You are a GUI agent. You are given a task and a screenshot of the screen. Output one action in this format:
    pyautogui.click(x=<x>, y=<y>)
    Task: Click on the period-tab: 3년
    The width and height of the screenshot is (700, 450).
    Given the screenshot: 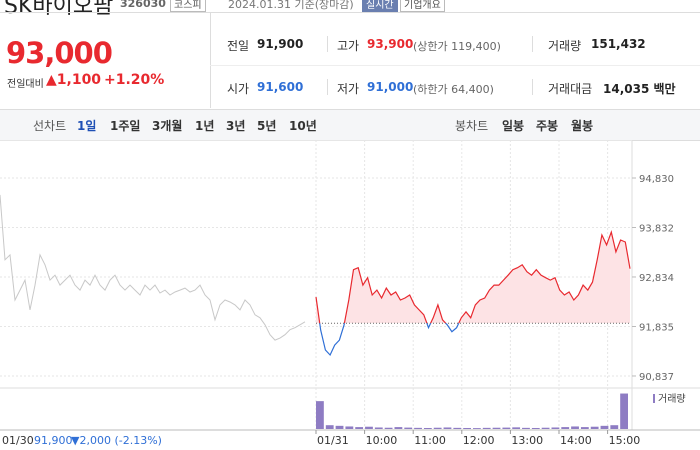 What is the action you would take?
    pyautogui.click(x=236, y=126)
    